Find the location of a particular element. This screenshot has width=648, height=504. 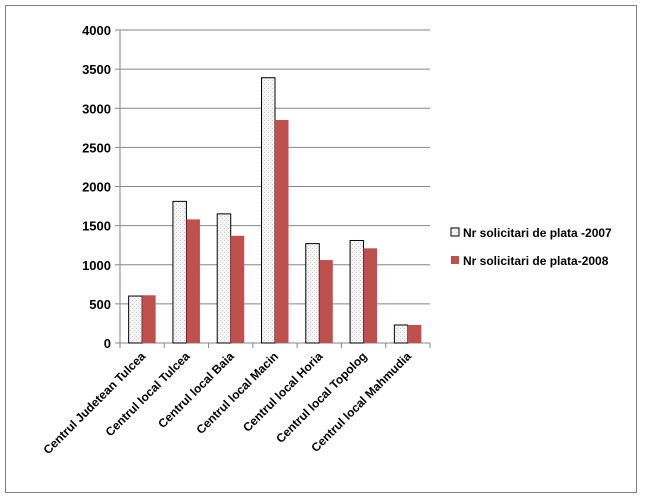

y-tick-label: 3500 is located at coordinates (96, 69).